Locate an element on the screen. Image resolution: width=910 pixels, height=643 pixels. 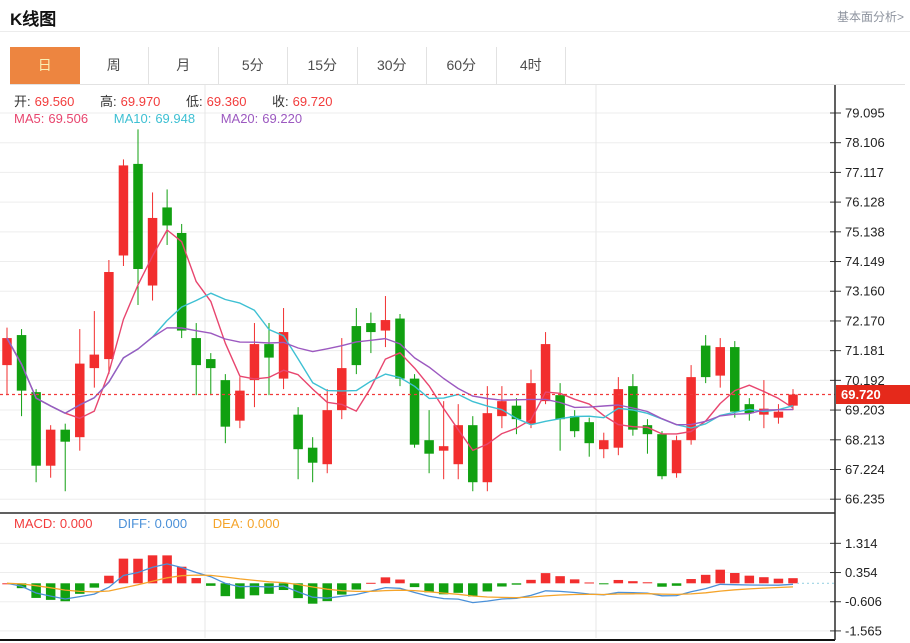
y-axis-label: 72.170 is located at coordinates (865, 320).